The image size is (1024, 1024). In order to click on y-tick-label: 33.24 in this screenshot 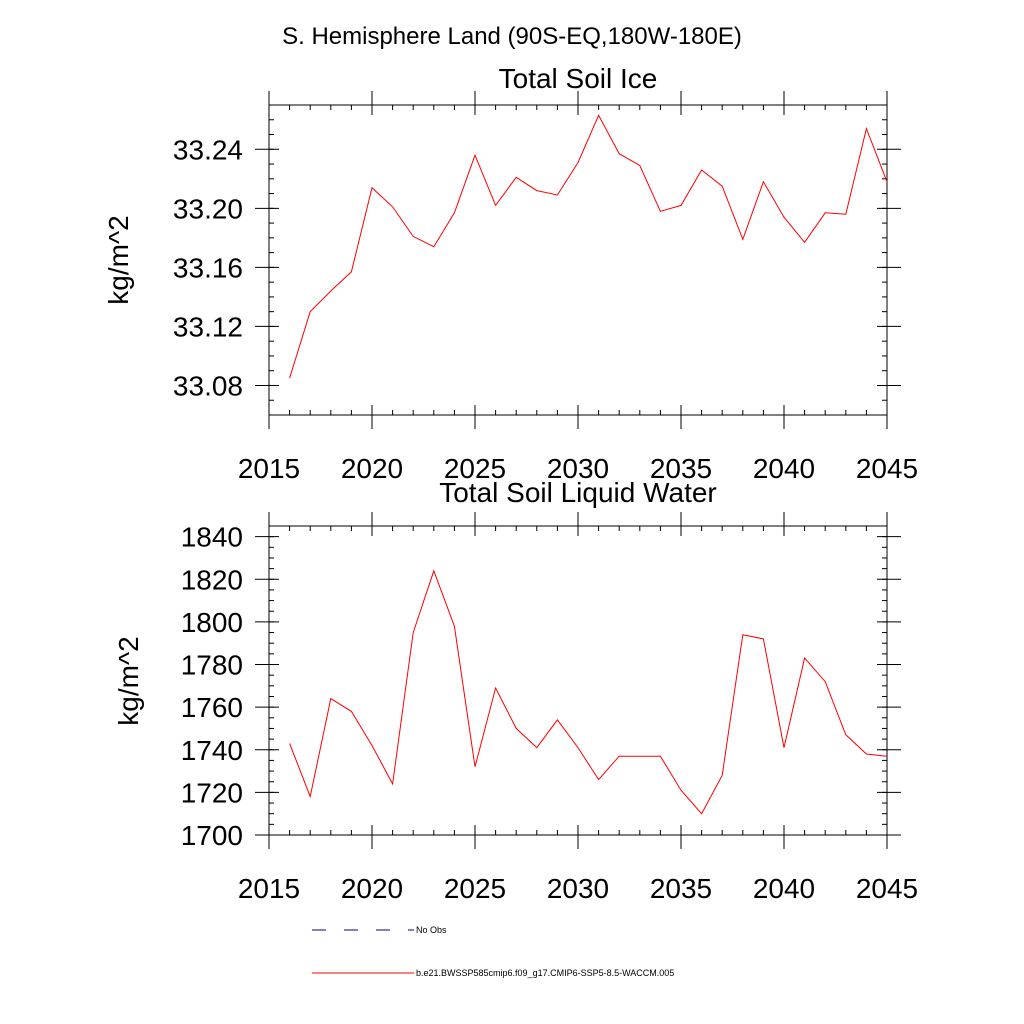, I will do `click(208, 149)`.